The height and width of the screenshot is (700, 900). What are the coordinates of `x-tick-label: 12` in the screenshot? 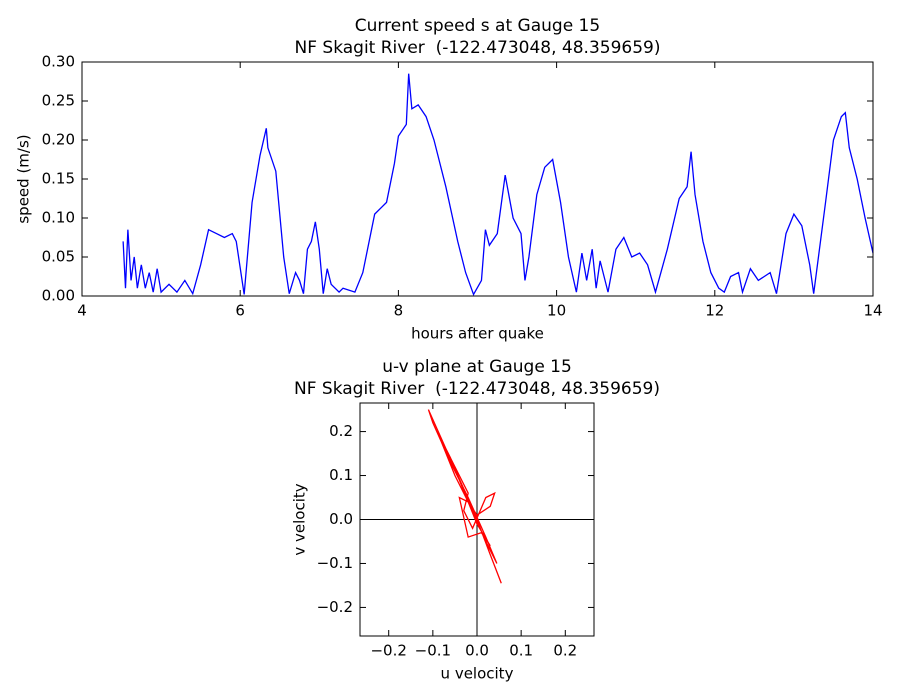 It's located at (714, 311).